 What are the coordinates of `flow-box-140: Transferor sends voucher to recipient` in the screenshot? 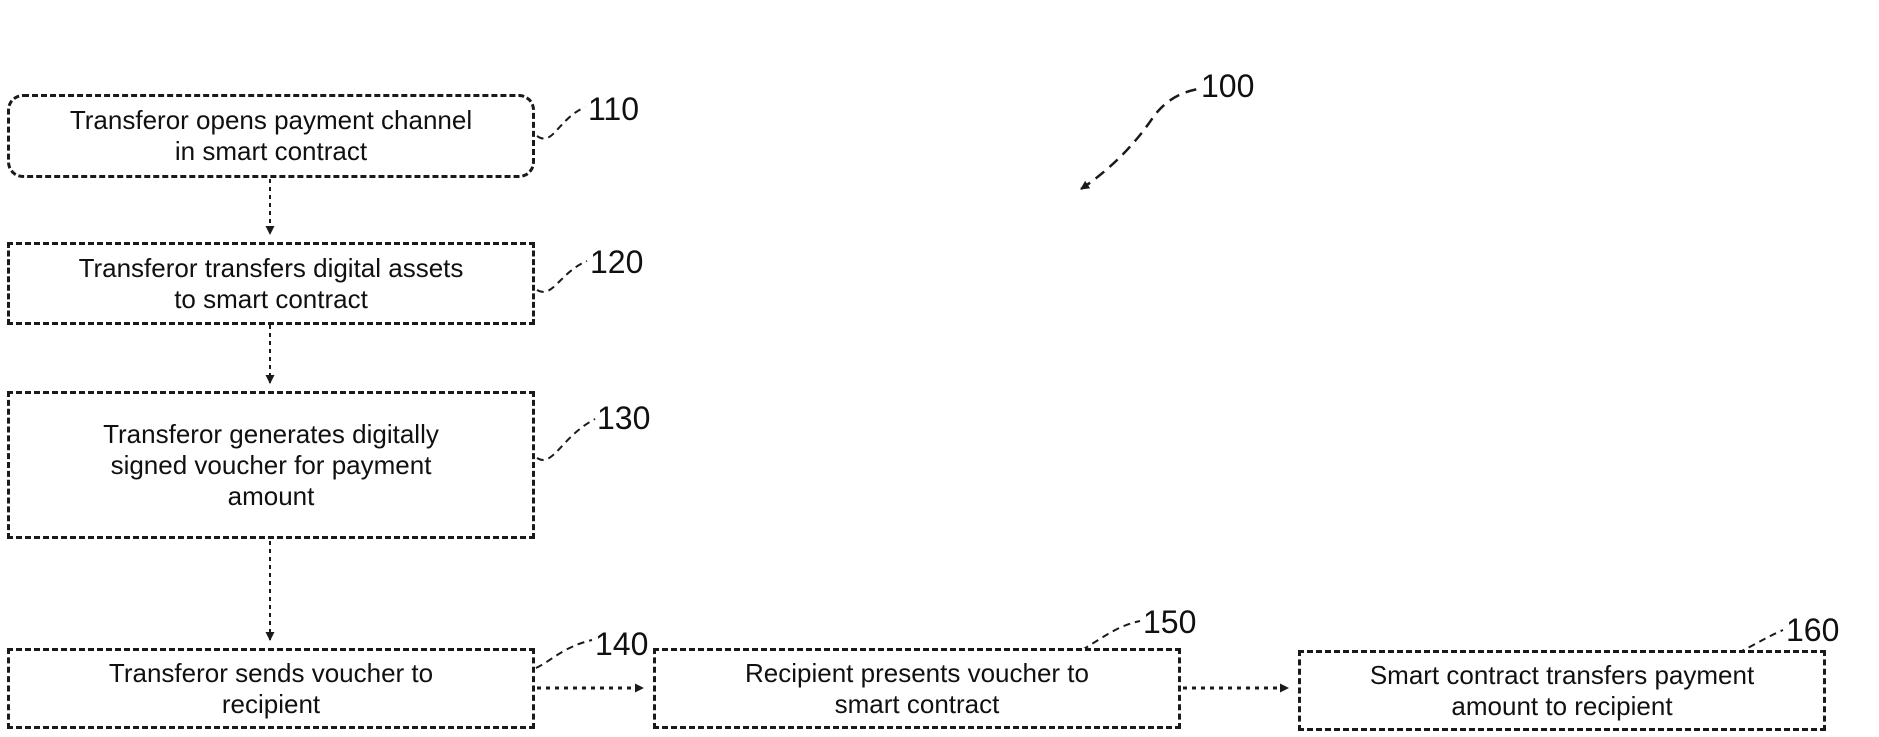 It's located at (271, 688).